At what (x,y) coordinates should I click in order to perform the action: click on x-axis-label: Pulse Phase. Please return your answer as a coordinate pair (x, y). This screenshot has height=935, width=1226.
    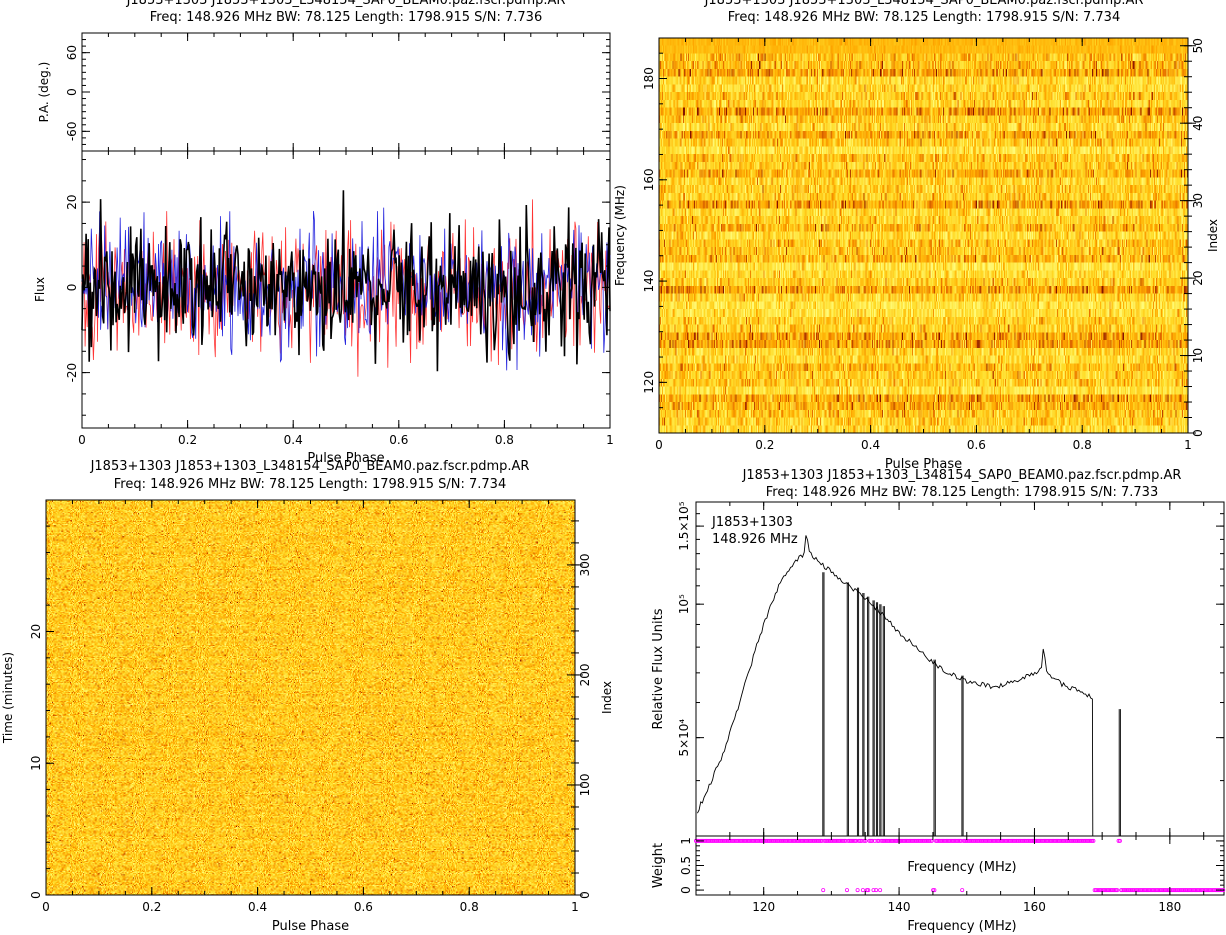
    Looking at the image, I should click on (923, 464).